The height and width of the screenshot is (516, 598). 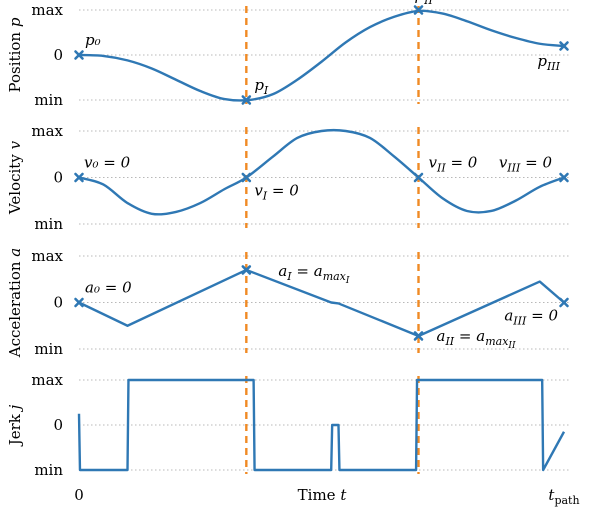 What do you see at coordinates (15, 177) in the screenshot?
I see `velocity-ylabel: Velocity v` at bounding box center [15, 177].